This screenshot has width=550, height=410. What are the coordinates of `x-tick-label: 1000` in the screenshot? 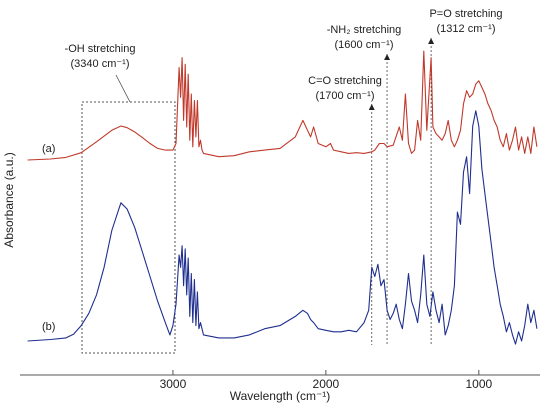 It's located at (478, 384).